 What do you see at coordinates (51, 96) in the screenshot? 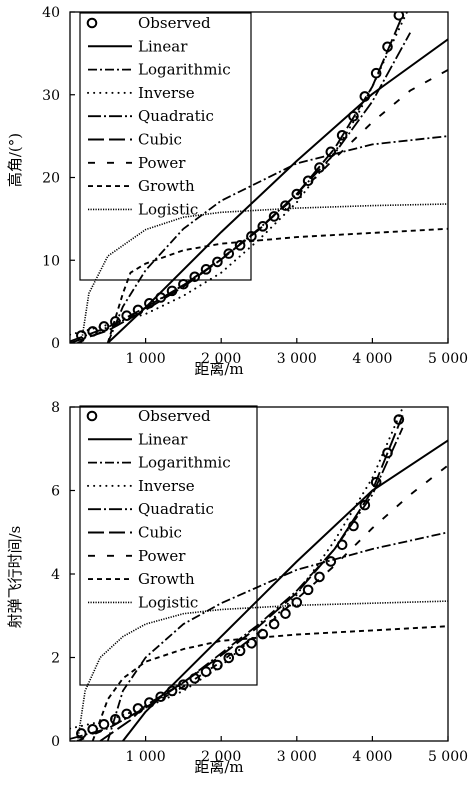
I see `y-tick-label: 30` at bounding box center [51, 96].